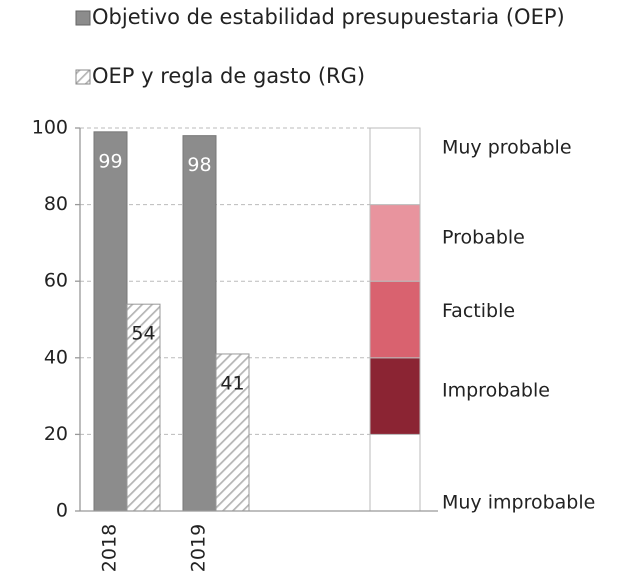 Image resolution: width=621 pixels, height=579 pixels. Describe the element at coordinates (110, 548) in the screenshot. I see `x-tick-label: 2018` at that location.